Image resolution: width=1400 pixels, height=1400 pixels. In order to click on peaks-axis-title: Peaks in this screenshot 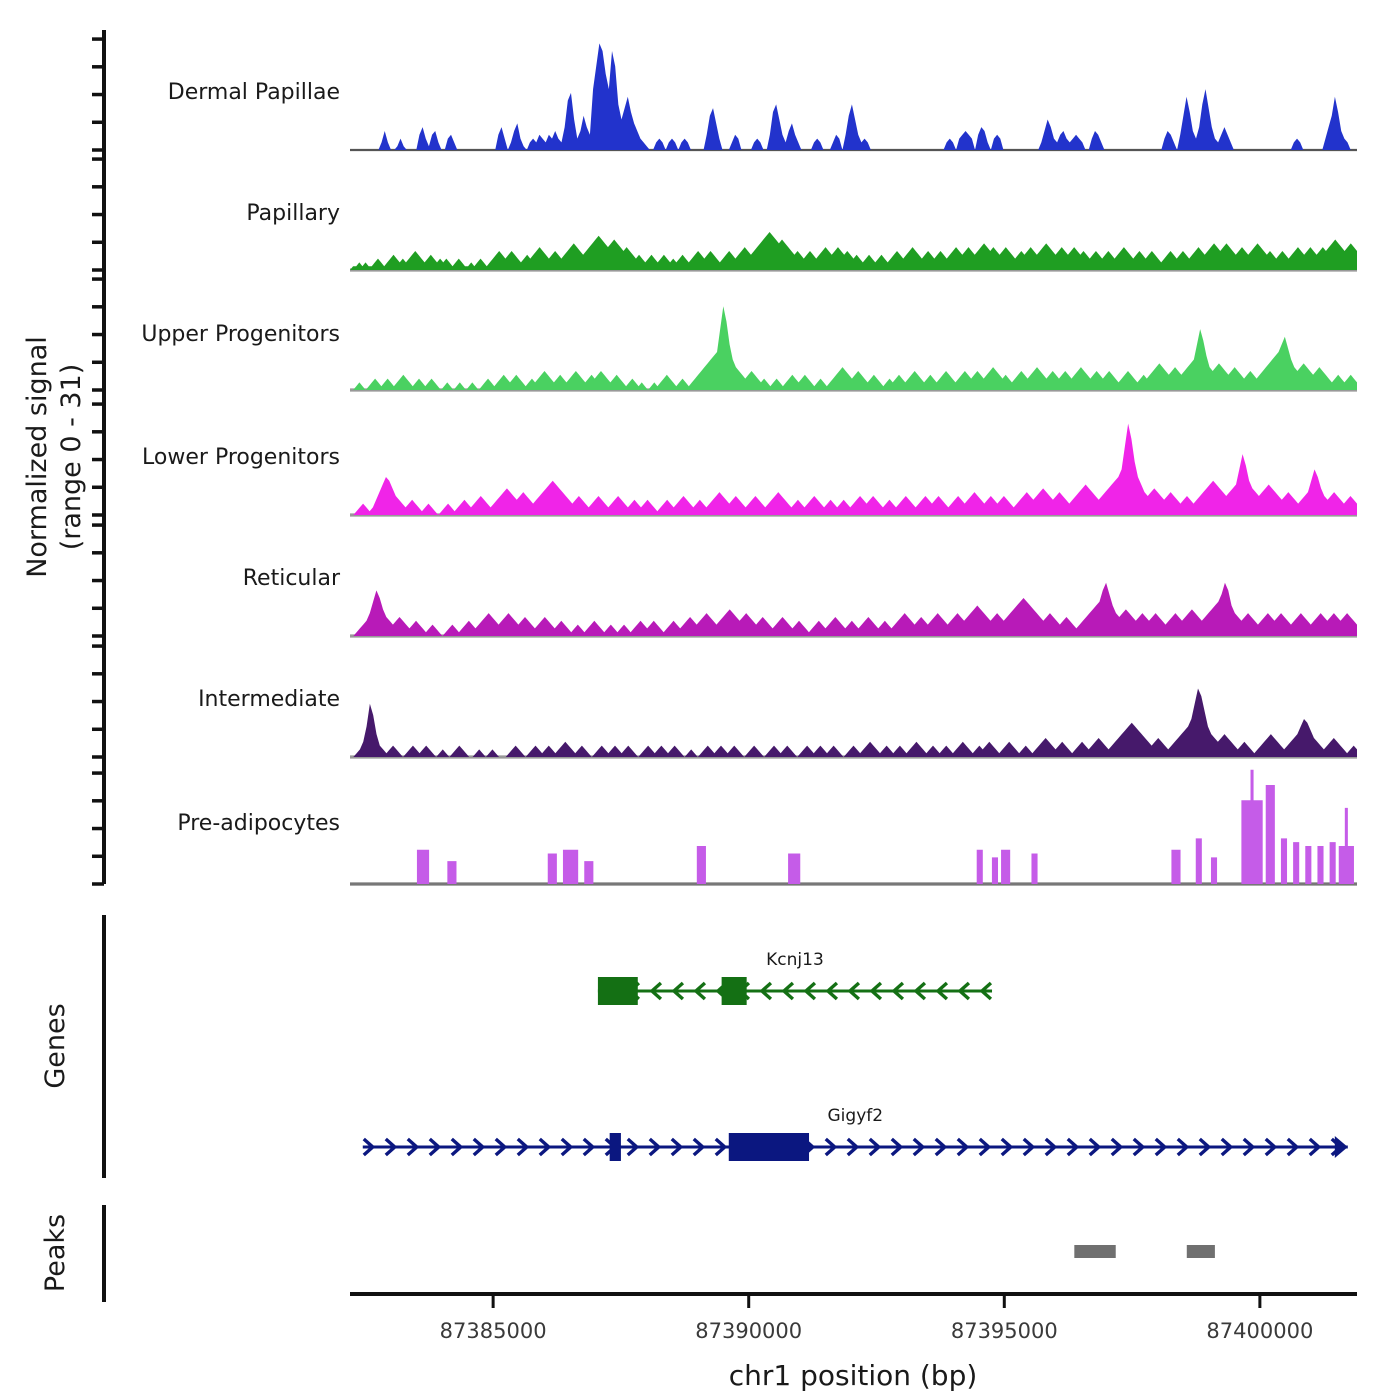, I will do `click(55, 1253)`.